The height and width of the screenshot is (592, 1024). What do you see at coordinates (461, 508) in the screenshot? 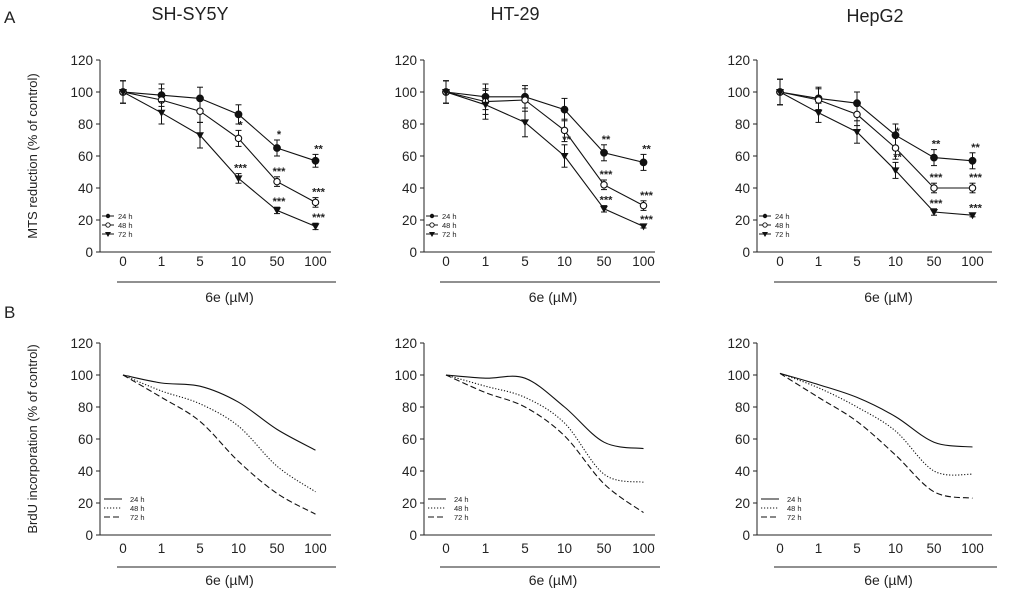
I see `legend-label: 48 h` at bounding box center [461, 508].